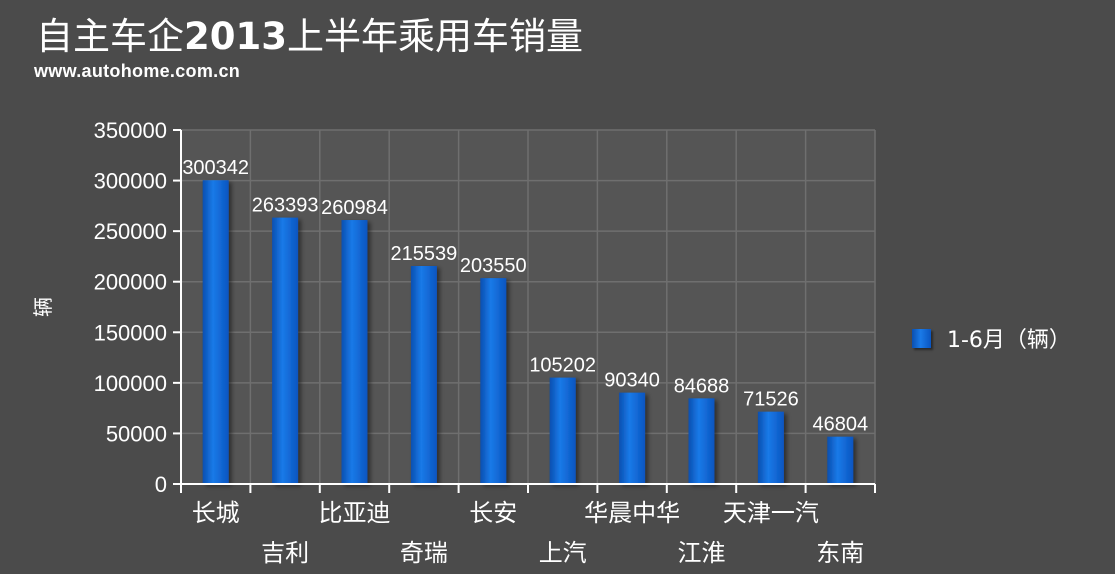  Describe the element at coordinates (1009, 340) in the screenshot. I see `legend-label: 1-6月（辆）` at that location.